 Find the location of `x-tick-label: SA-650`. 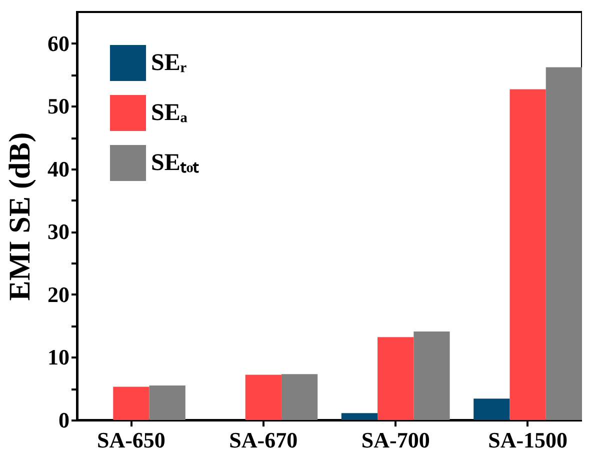

x-tick-label: SA-650 is located at coordinates (131, 440).